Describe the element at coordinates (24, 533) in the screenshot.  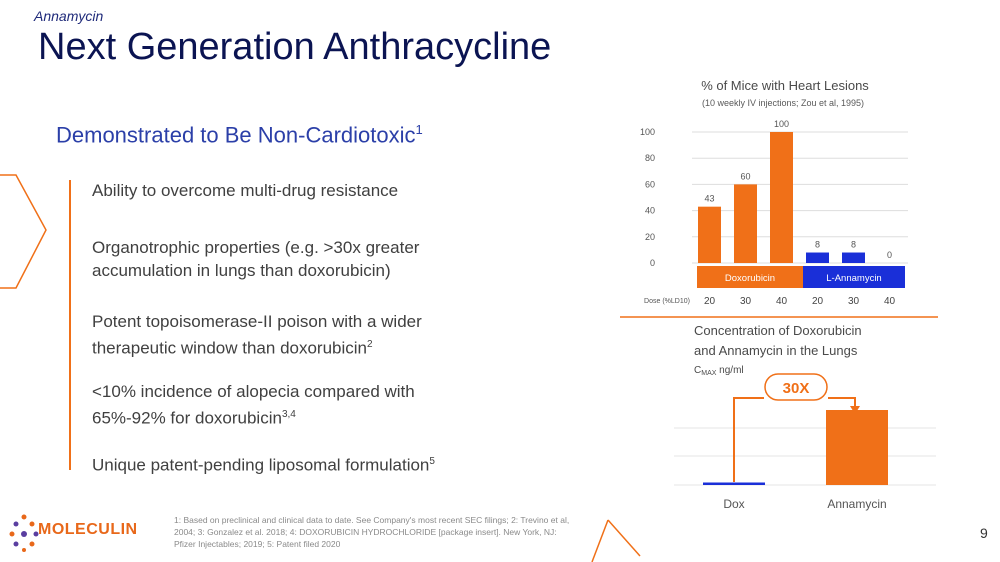
I see `moleculin-logo-icon` at that location.